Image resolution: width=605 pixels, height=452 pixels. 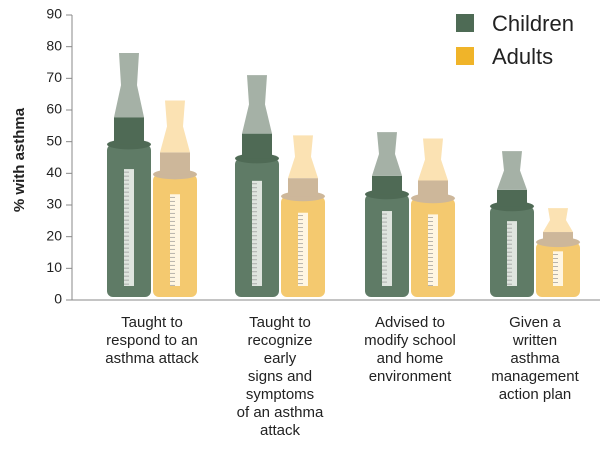 What do you see at coordinates (19, 159) in the screenshot?
I see `y-axis-label: % with asthma` at bounding box center [19, 159].